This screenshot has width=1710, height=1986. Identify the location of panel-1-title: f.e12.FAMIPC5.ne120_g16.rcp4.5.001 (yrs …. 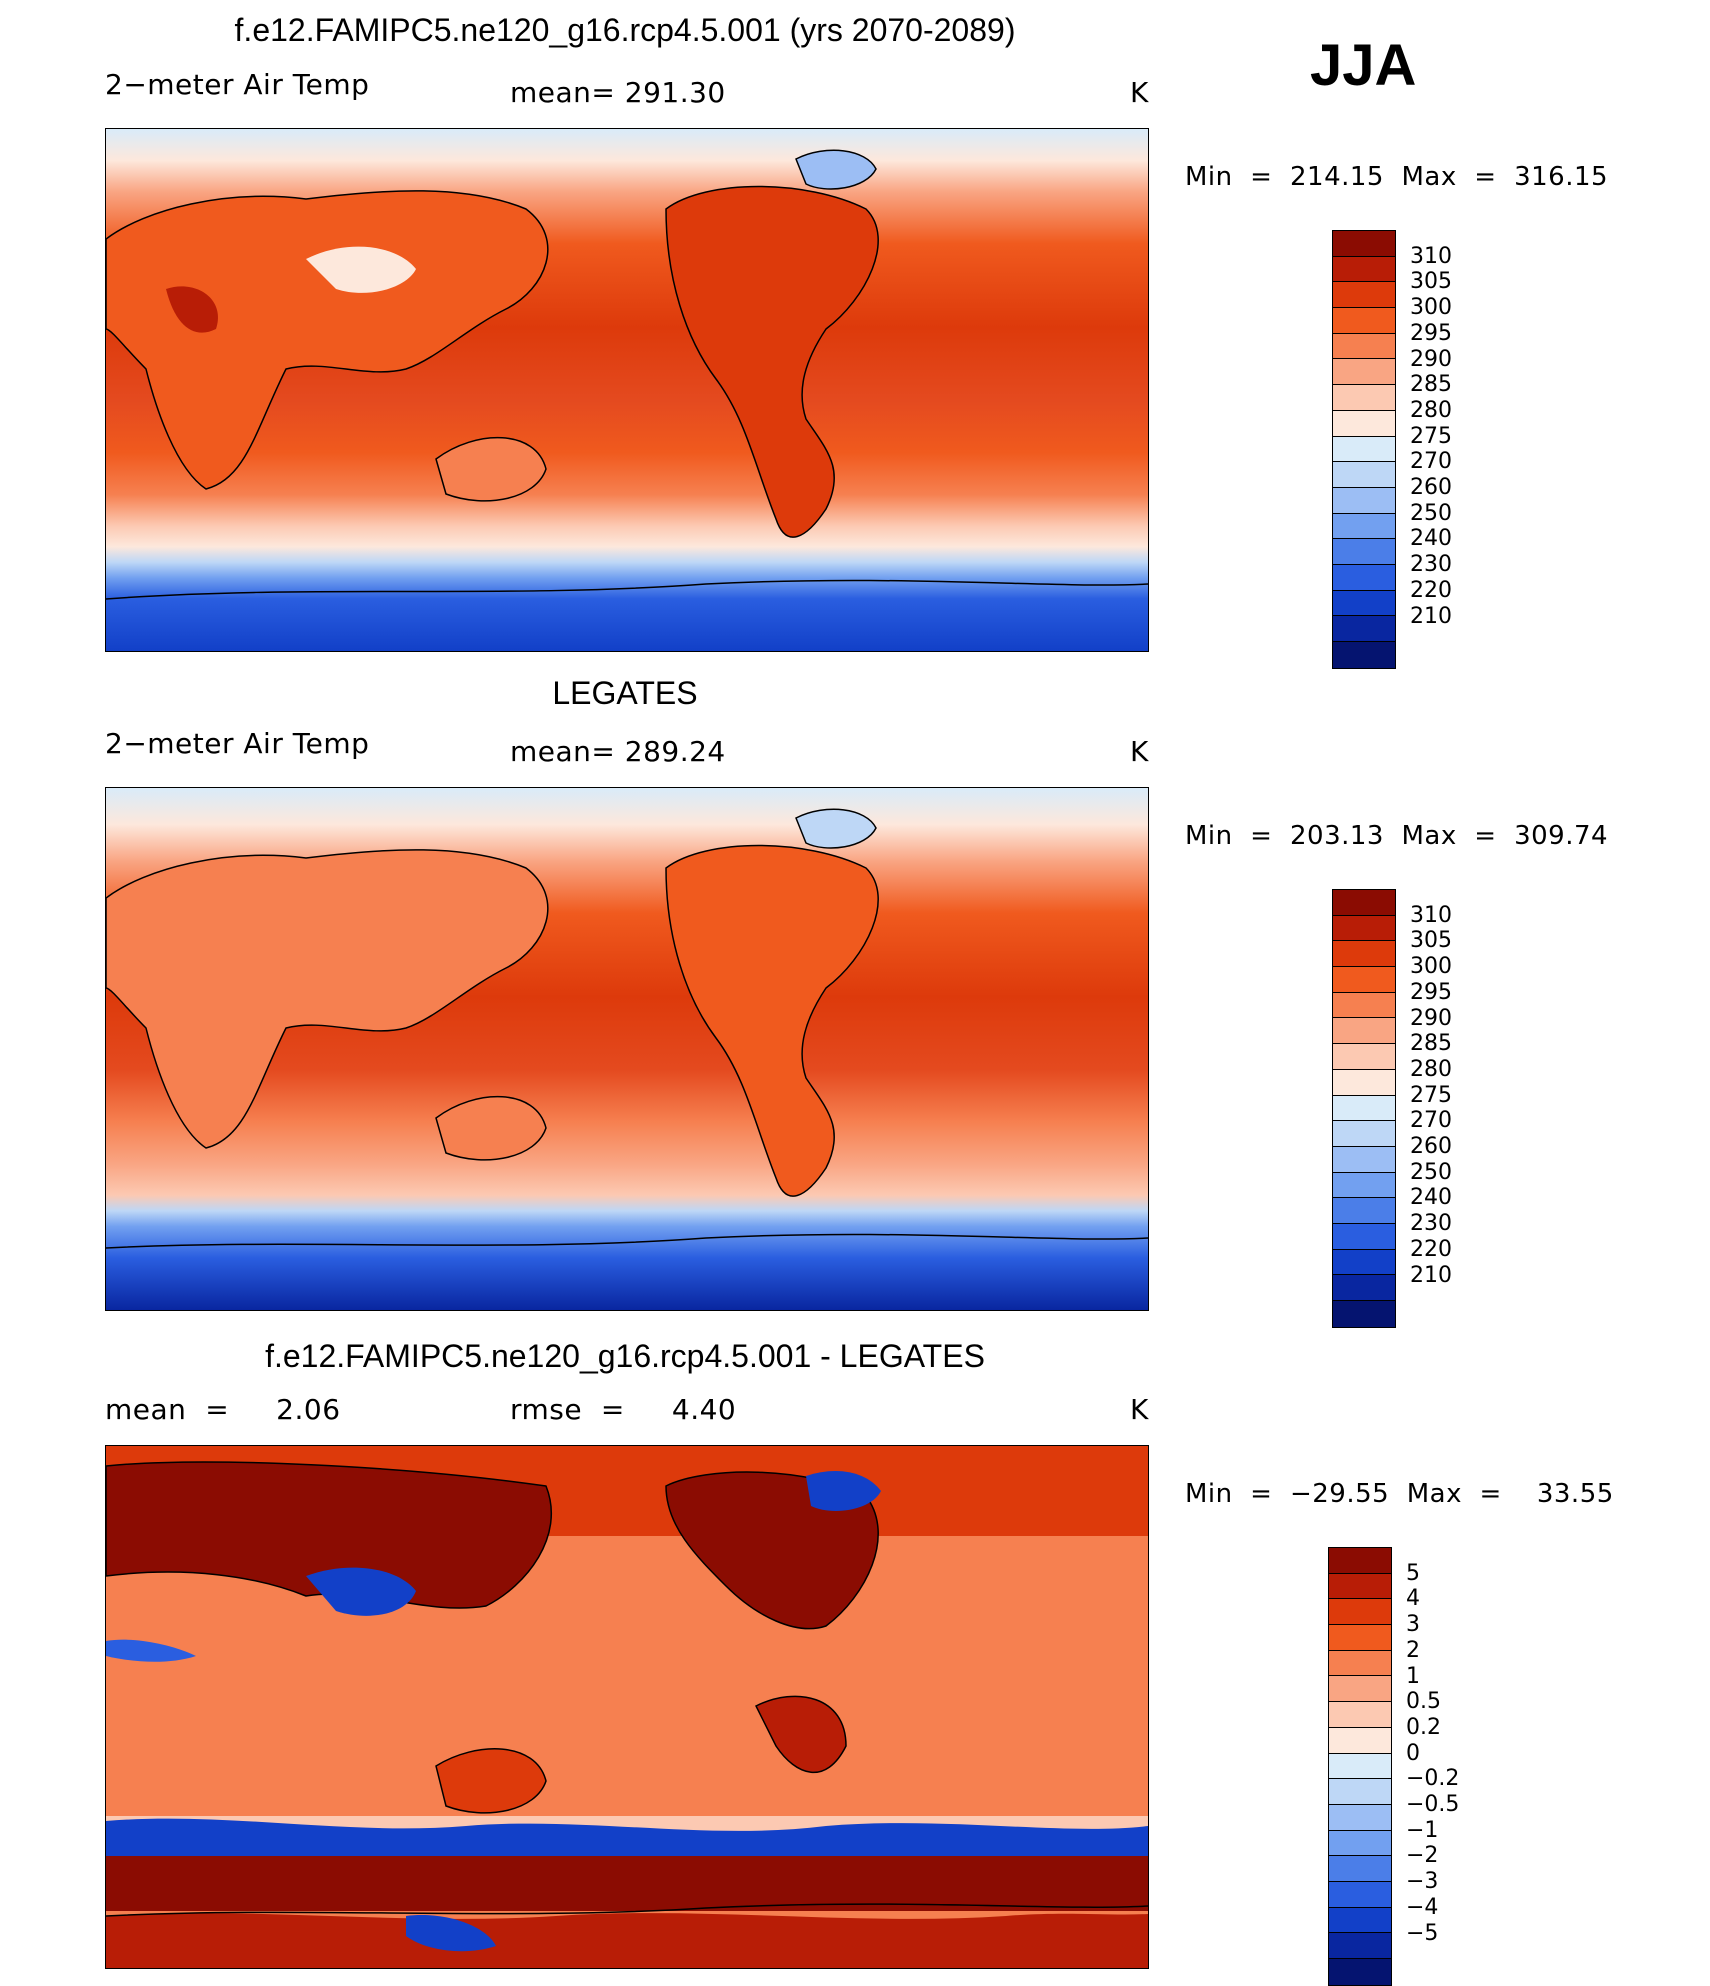
(625, 30).